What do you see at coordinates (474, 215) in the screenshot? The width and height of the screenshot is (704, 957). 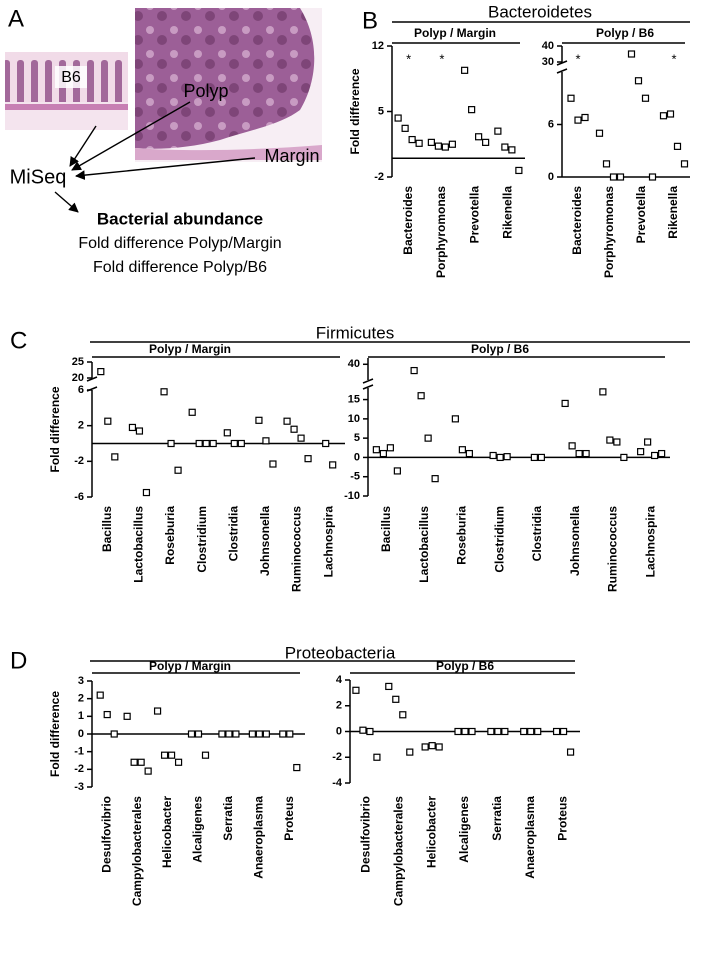 I see `x-tick-label: Prevotella` at bounding box center [474, 215].